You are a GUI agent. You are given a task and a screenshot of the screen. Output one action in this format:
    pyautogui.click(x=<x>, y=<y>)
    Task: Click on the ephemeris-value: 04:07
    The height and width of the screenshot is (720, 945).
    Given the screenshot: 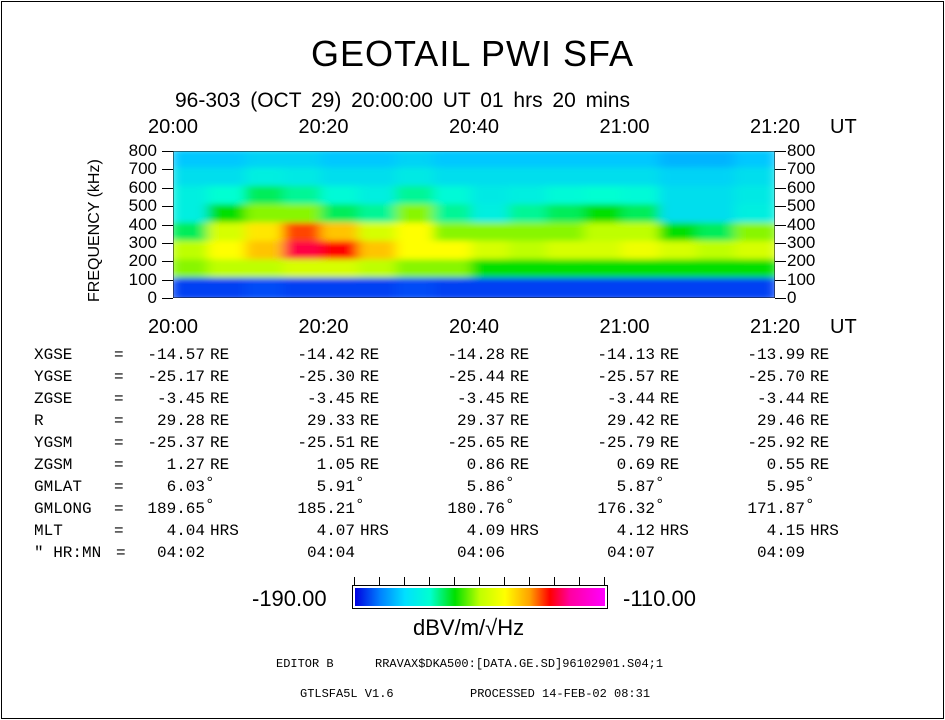 What is the action you would take?
    pyautogui.click(x=630, y=553)
    